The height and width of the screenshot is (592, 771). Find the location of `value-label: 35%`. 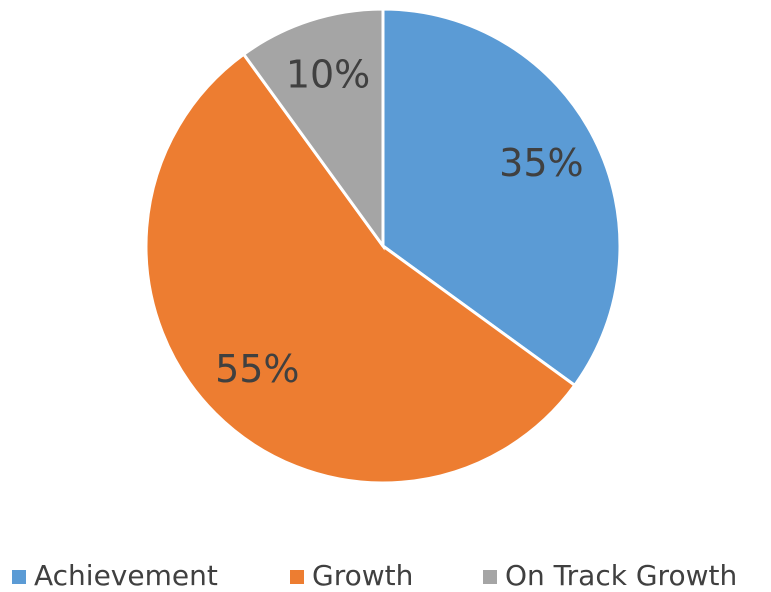

value-label: 35% is located at coordinates (541, 163).